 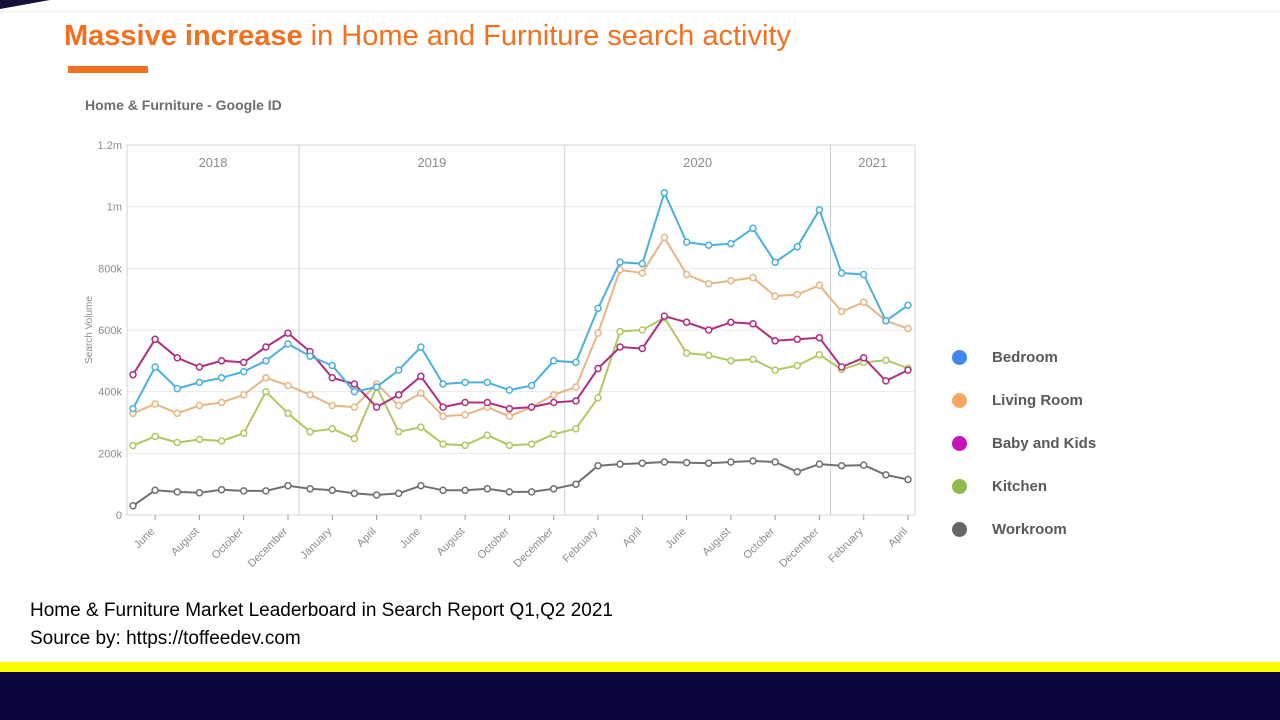 What do you see at coordinates (1024, 400) in the screenshot?
I see `legend-item-living-room: Living Room` at bounding box center [1024, 400].